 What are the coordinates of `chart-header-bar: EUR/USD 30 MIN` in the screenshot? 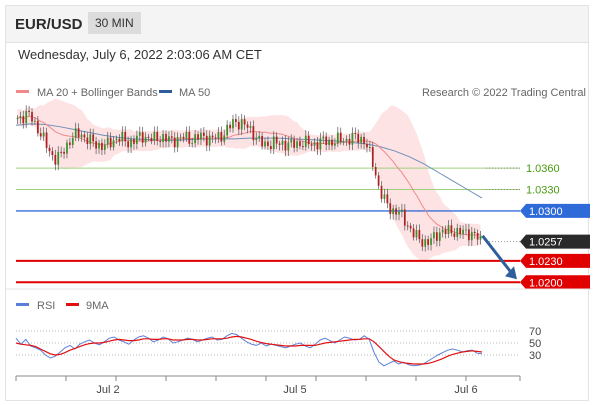 It's located at (297, 24).